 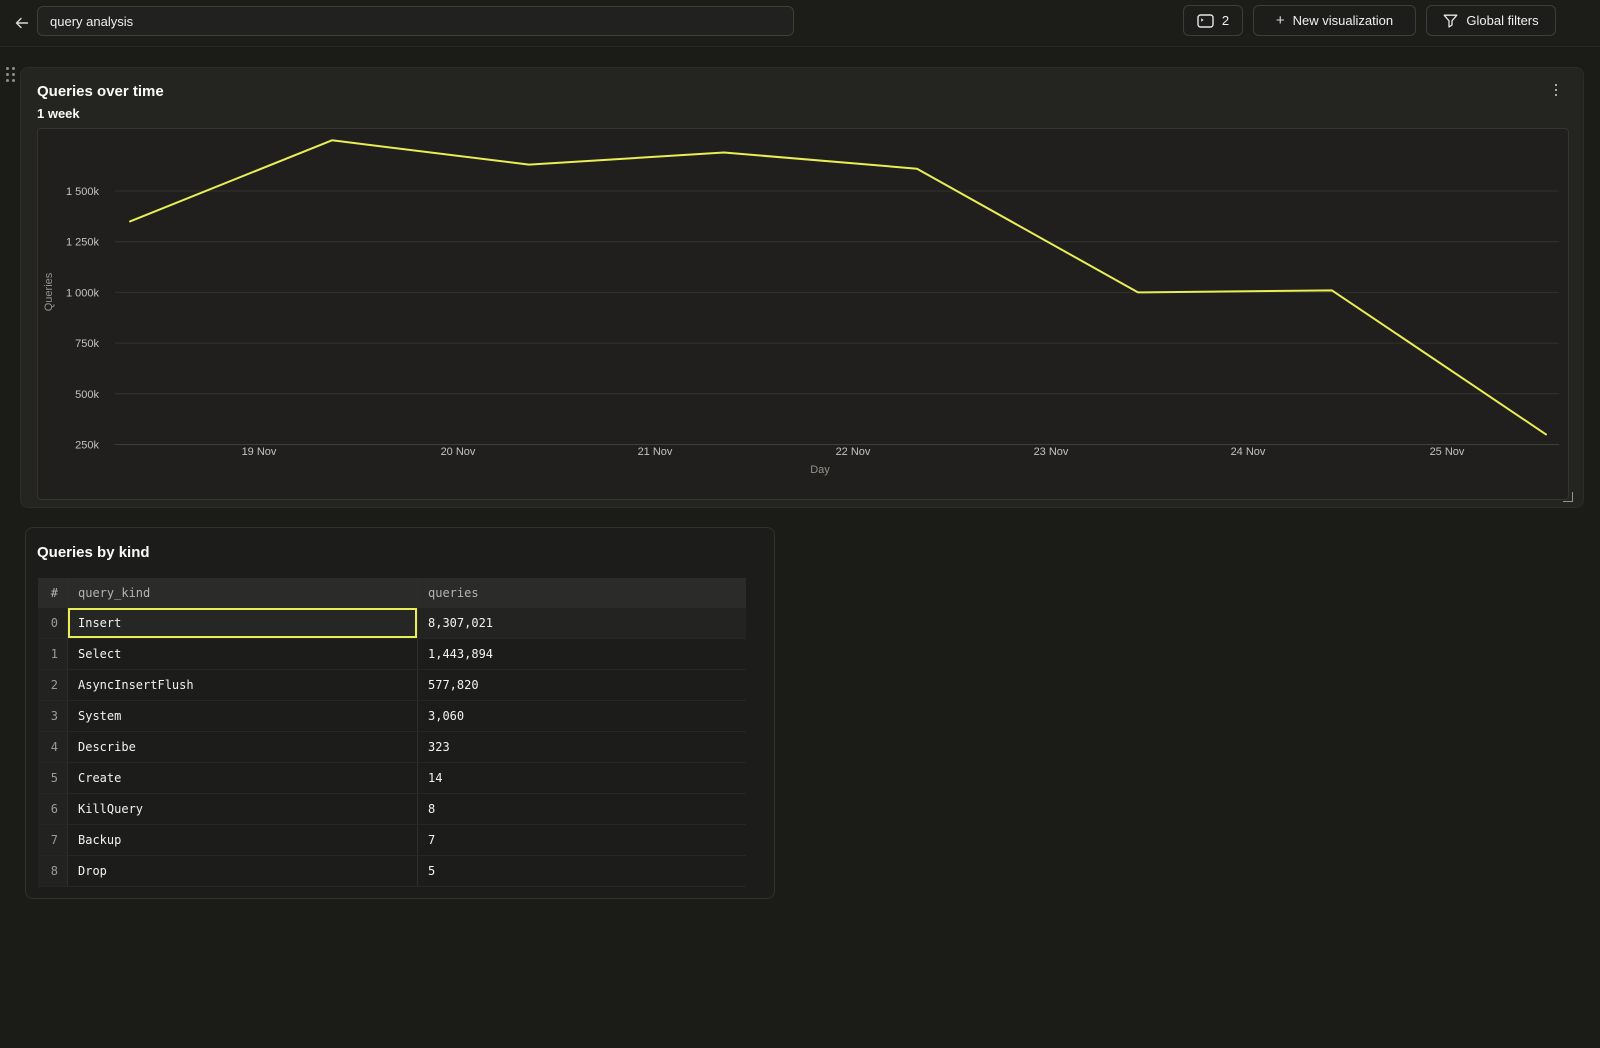 I want to click on table-row: 3 System 3,060, so click(x=392, y=716).